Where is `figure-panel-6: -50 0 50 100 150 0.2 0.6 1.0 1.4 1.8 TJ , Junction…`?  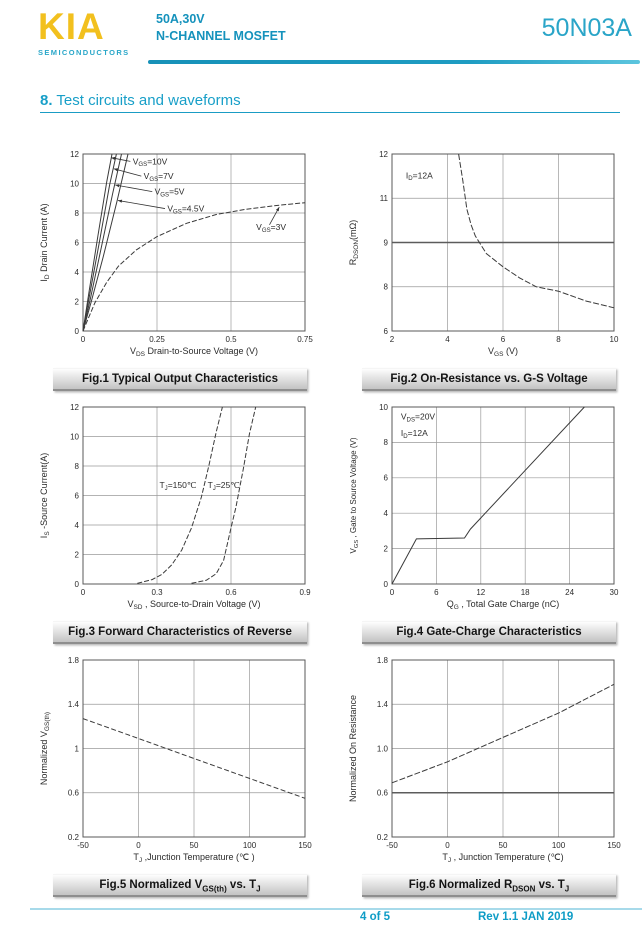 figure-panel-6: -50 0 50 100 150 0.2 0.6 1.0 1.4 1.8 TJ , Junction… is located at coordinates (489, 771).